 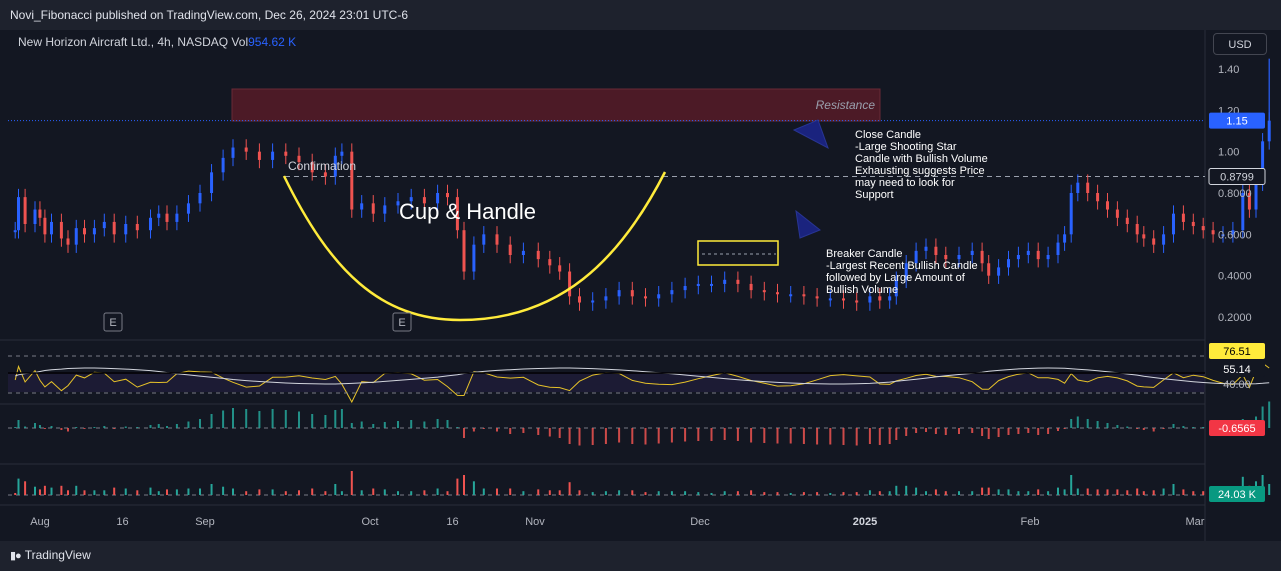 I want to click on volume-badge-bg, so click(x=1237, y=494).